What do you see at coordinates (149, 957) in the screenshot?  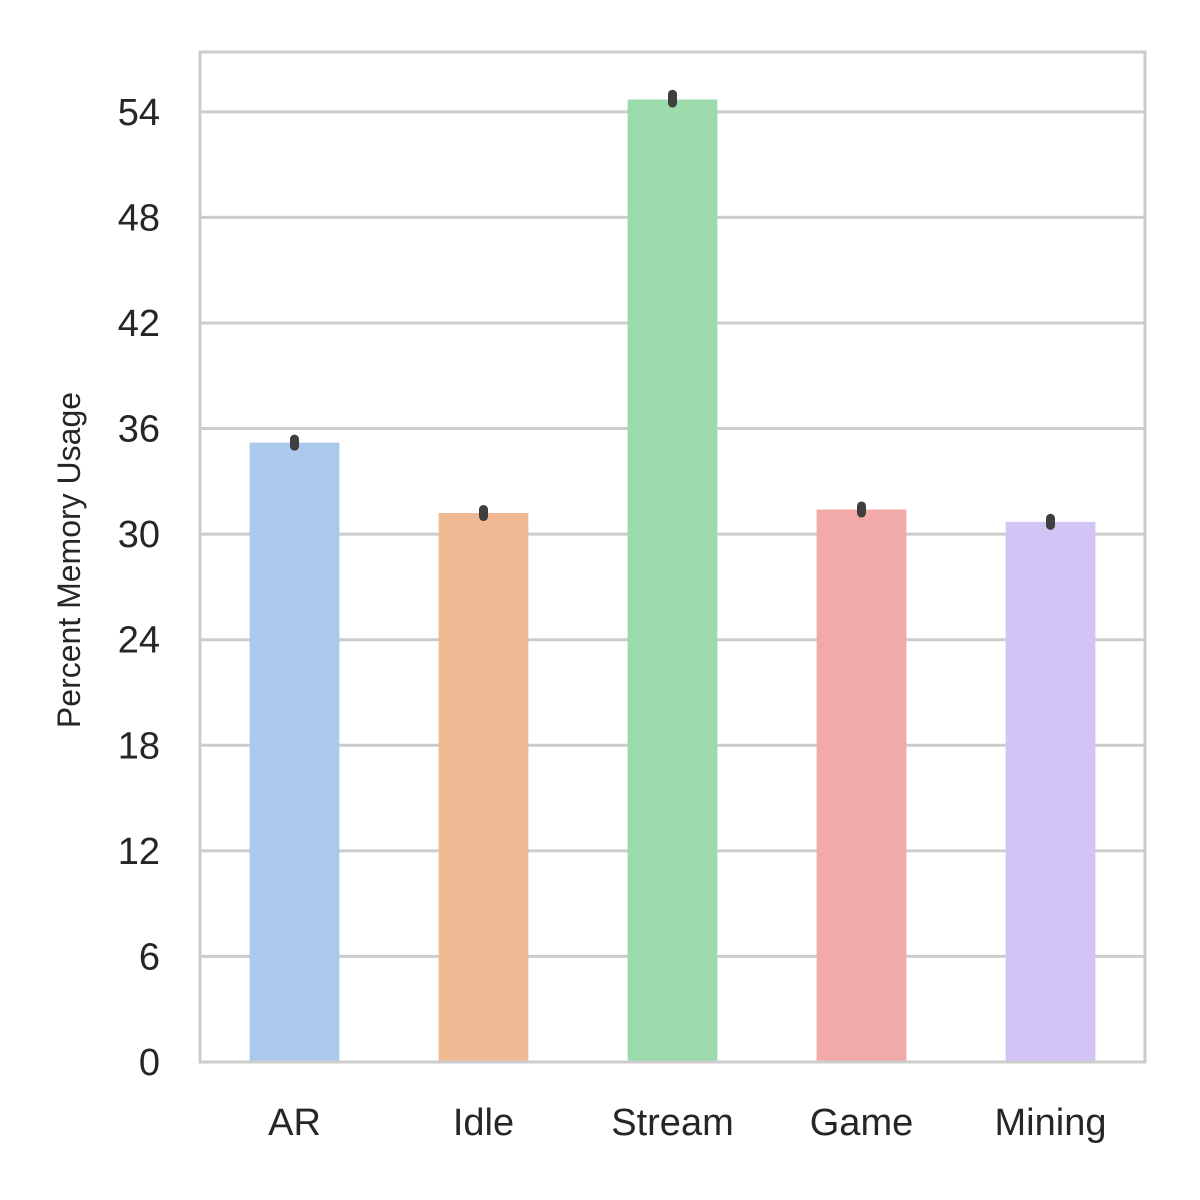 I see `y-tick-label: 6` at bounding box center [149, 957].